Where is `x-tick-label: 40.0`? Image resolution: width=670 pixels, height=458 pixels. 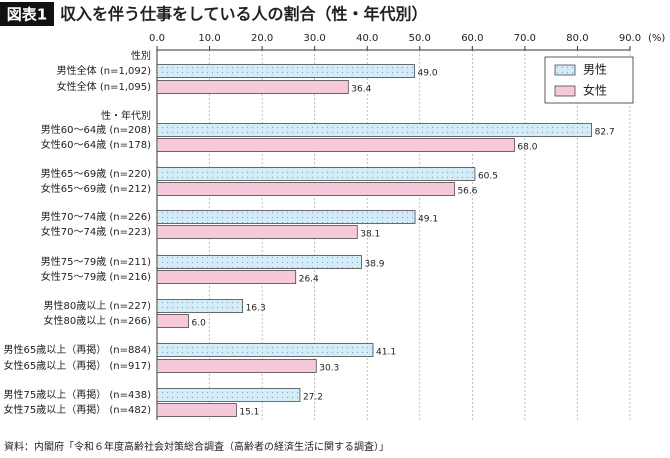 x-tick-label: 40.0 is located at coordinates (367, 38).